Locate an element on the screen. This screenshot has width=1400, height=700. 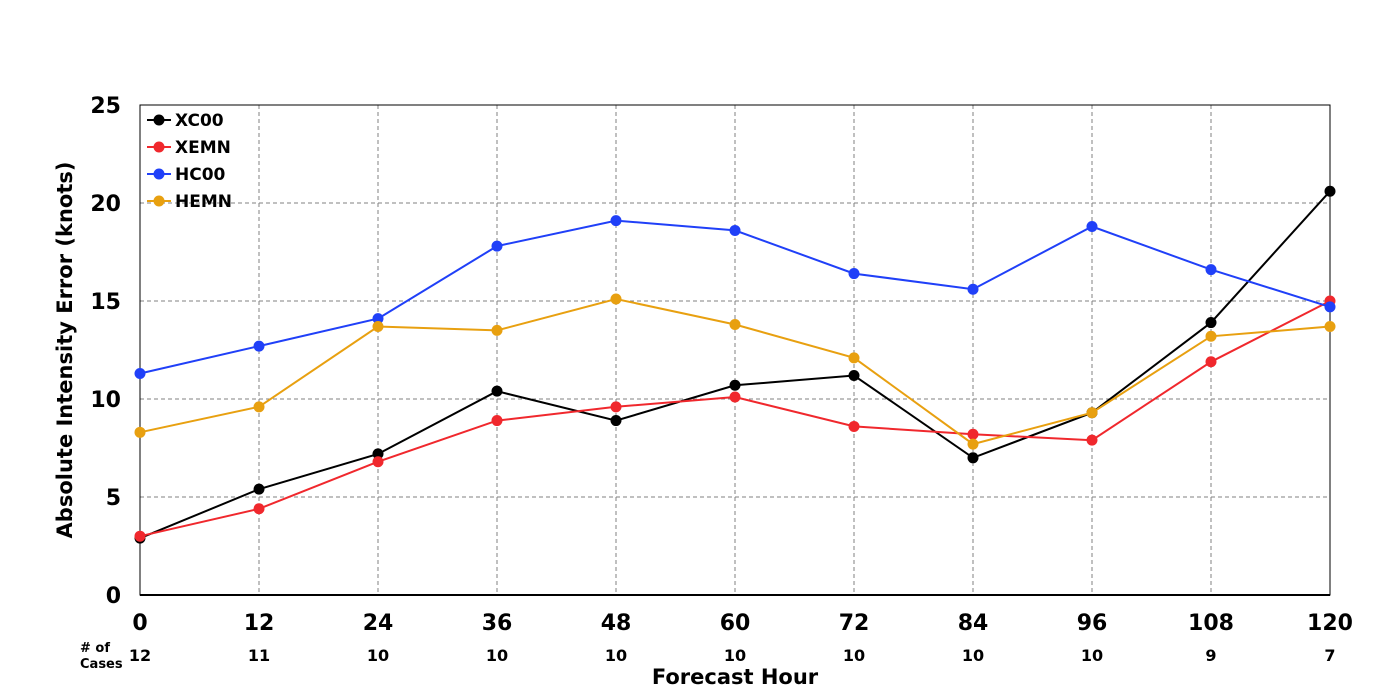
case-count-label: 11 is located at coordinates (259, 655).